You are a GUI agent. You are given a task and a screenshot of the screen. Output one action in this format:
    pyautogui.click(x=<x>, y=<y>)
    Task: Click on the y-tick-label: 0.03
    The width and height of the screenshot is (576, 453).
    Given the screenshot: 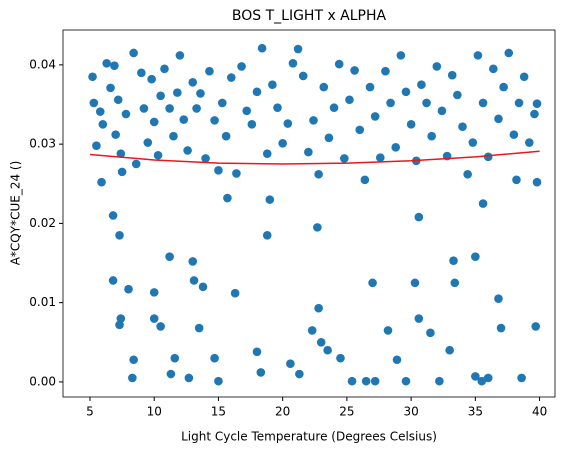 What is the action you would take?
    pyautogui.click(x=42, y=144)
    